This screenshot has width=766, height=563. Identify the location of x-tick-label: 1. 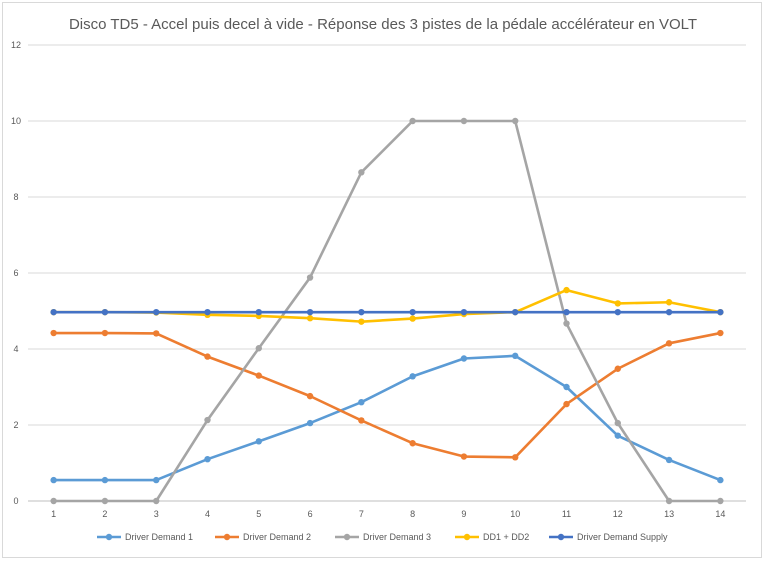
(53, 514).